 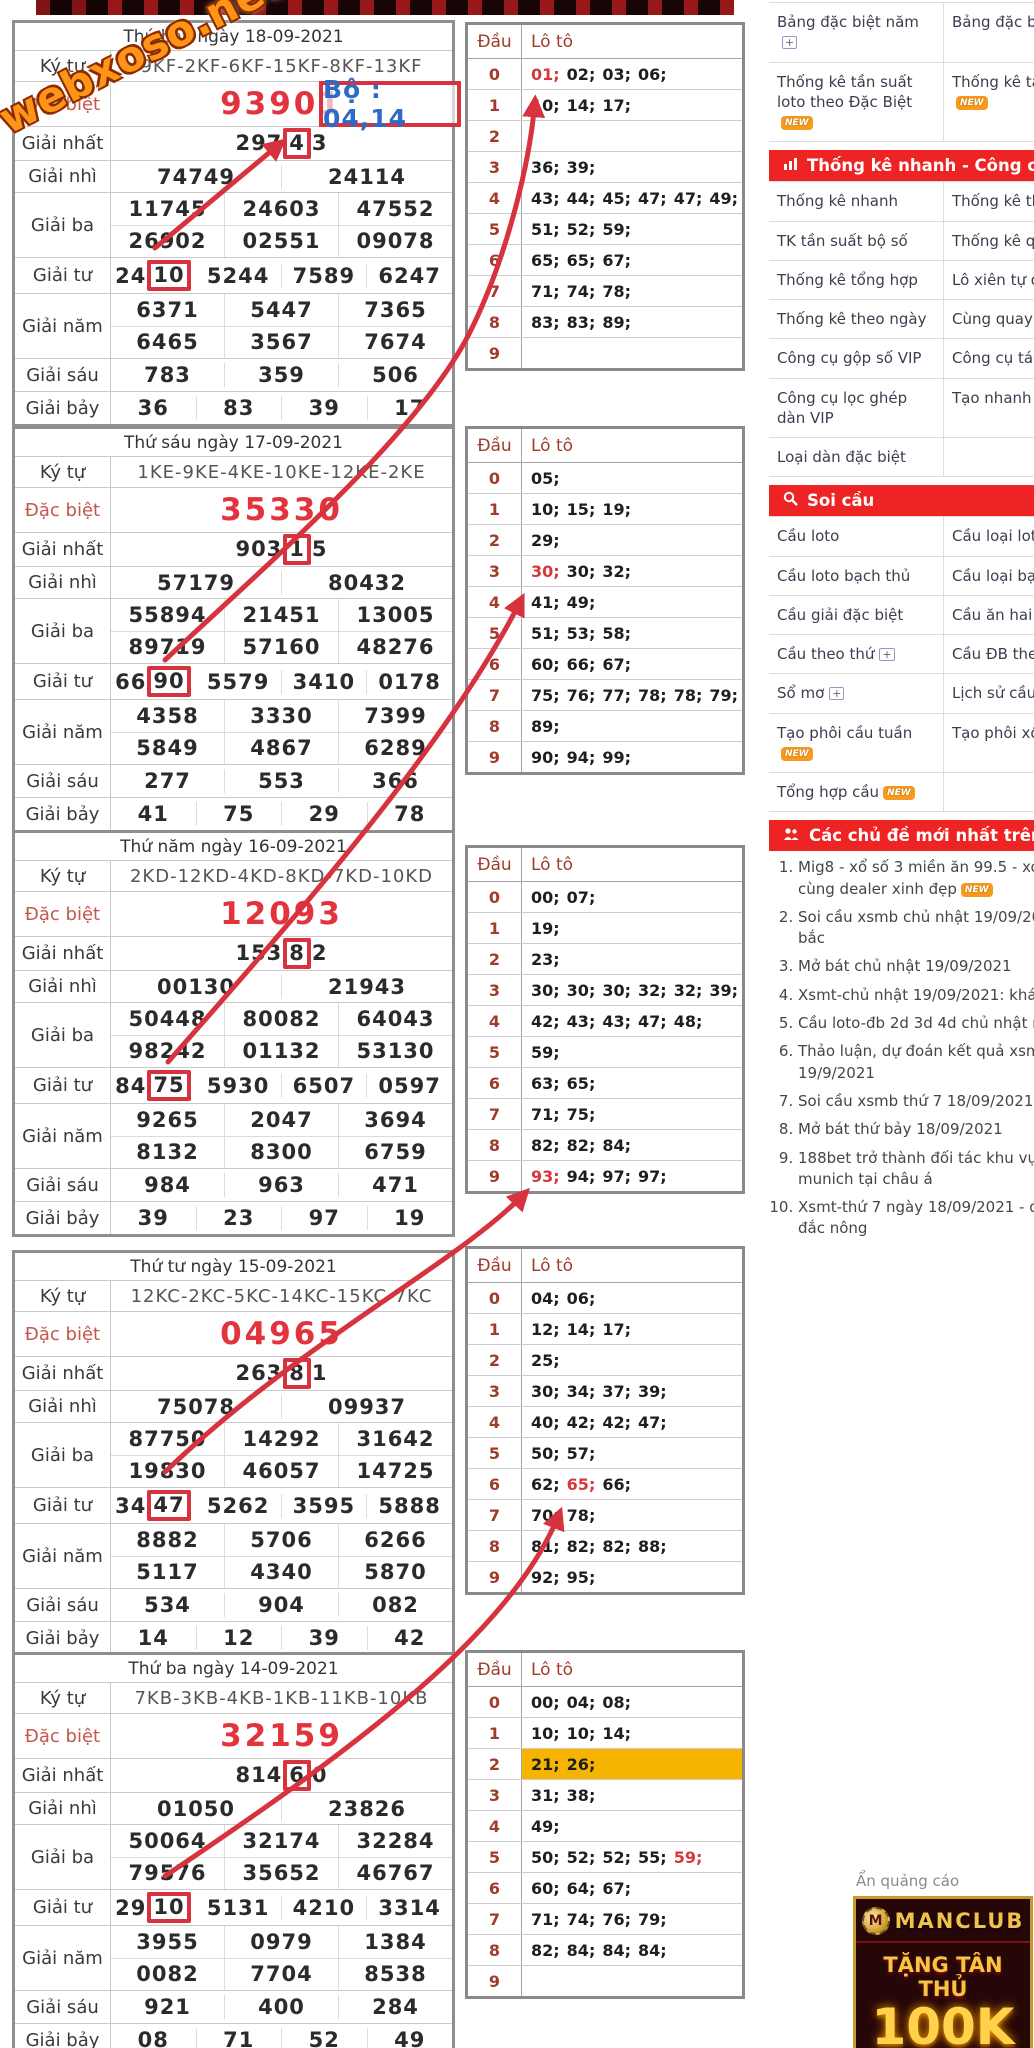 What do you see at coordinates (632, 167) in the screenshot?
I see `loto-values: 36; 39;` at bounding box center [632, 167].